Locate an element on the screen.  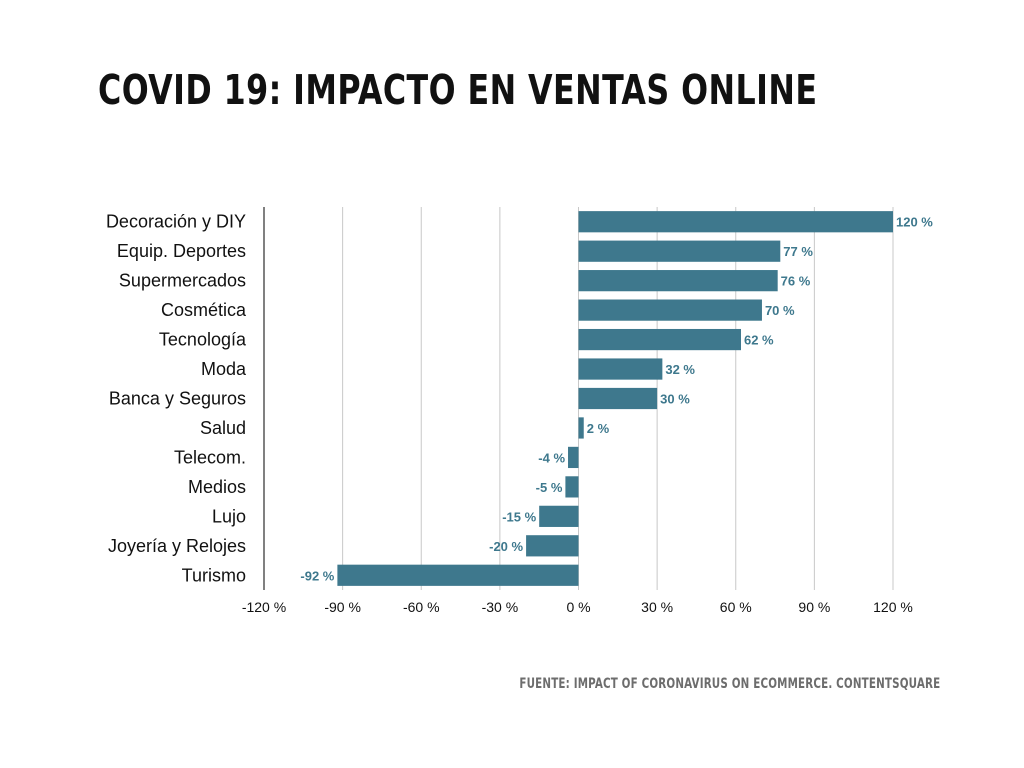
data-label: 70 % is located at coordinates (780, 310).